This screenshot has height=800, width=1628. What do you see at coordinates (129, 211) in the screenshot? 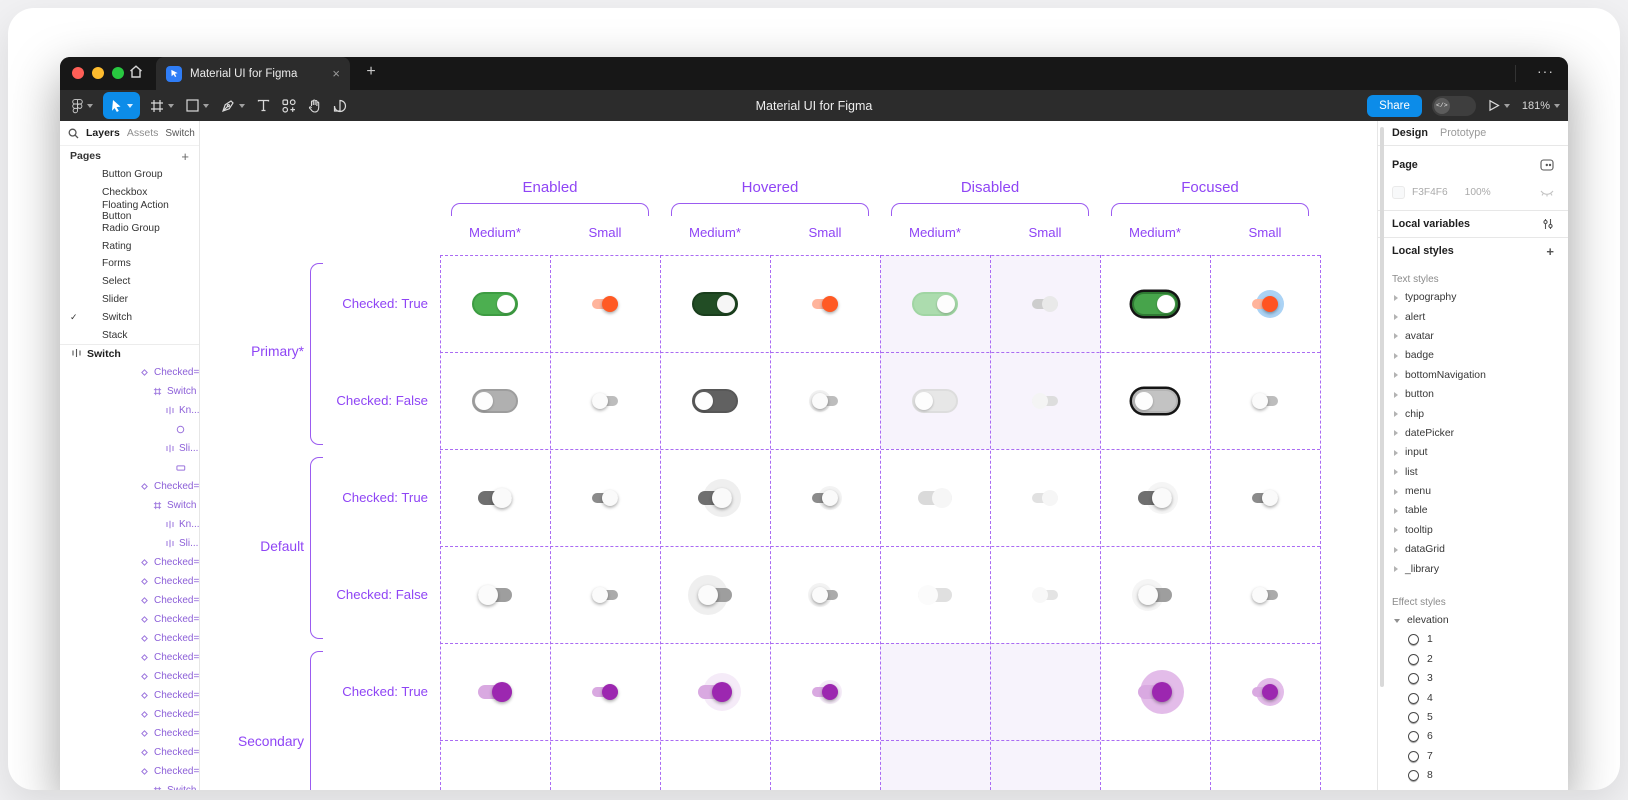
I see `page-item-floating-action-button: Floating Action Button` at bounding box center [129, 211].